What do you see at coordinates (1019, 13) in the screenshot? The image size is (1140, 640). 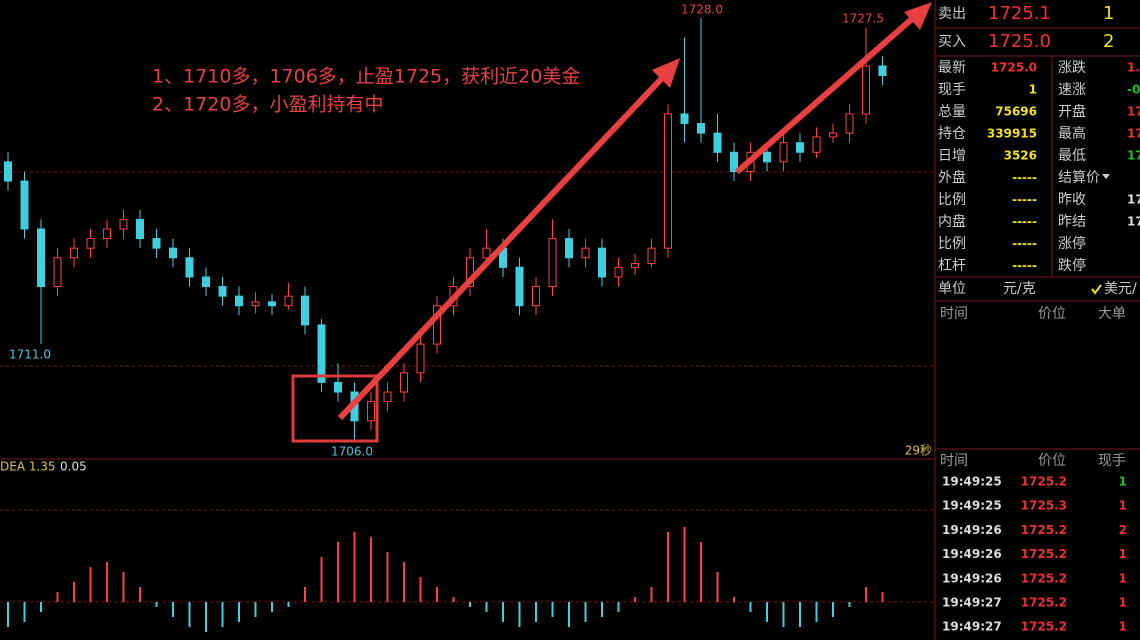 I see `sell-price: 1725.1` at bounding box center [1019, 13].